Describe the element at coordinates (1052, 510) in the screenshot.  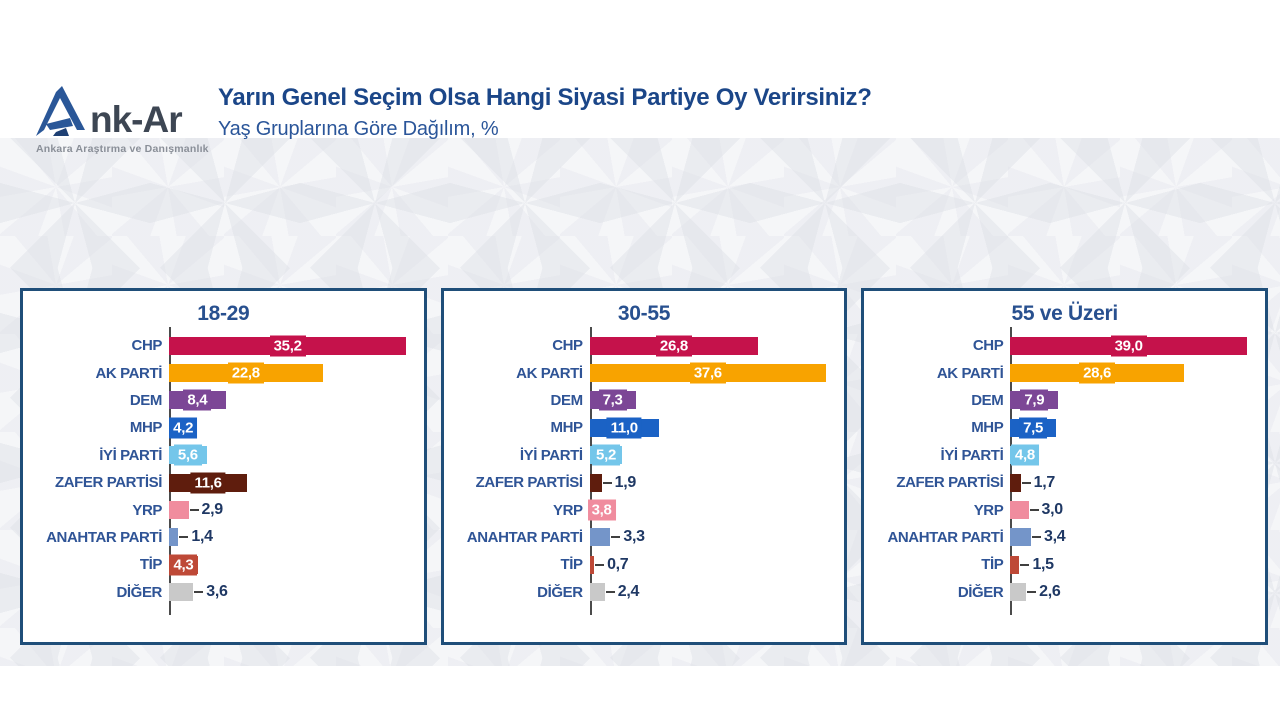
I see `bar-value-outside-text: 3,0` at that location.